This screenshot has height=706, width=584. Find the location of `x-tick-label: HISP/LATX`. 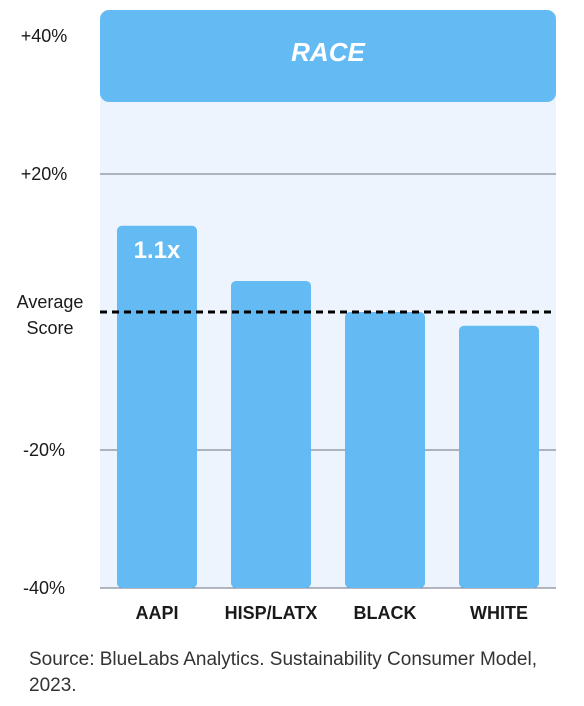

x-tick-label: HISP/LATX is located at coordinates (271, 613).